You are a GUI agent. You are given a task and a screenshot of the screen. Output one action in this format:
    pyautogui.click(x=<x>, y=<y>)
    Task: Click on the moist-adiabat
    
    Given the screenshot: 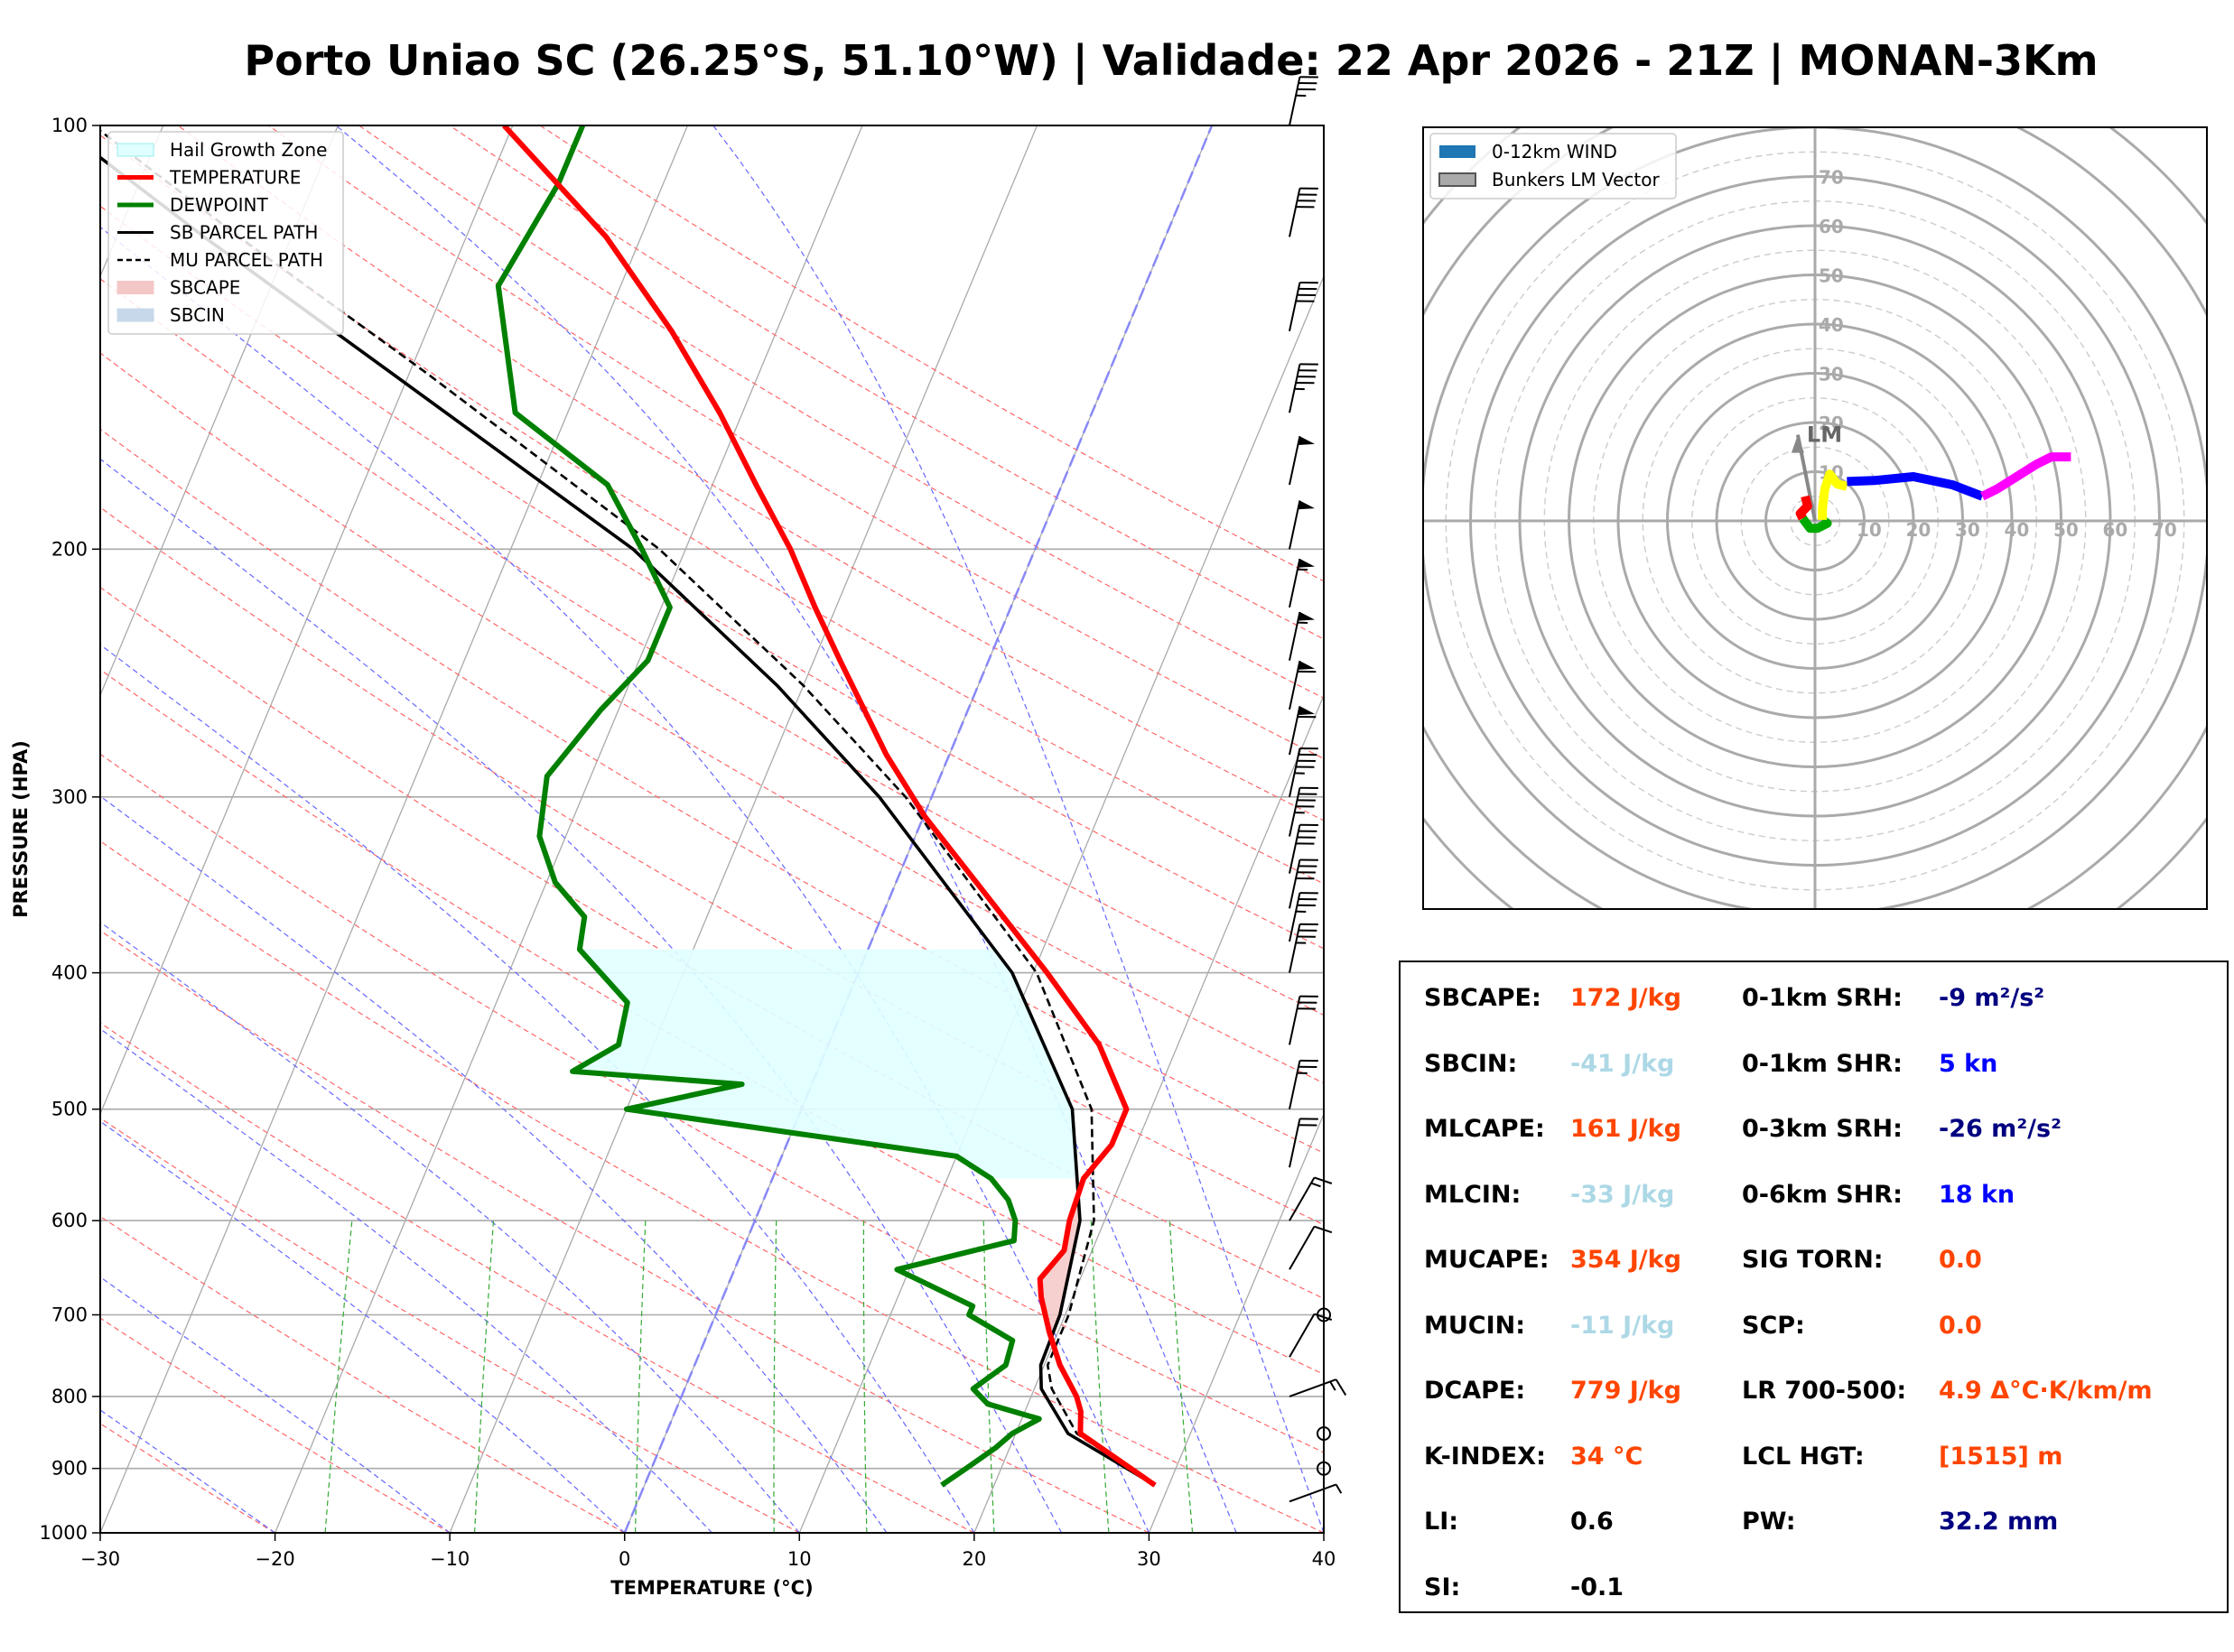 What is the action you would take?
    pyautogui.click(x=187, y=1471)
    